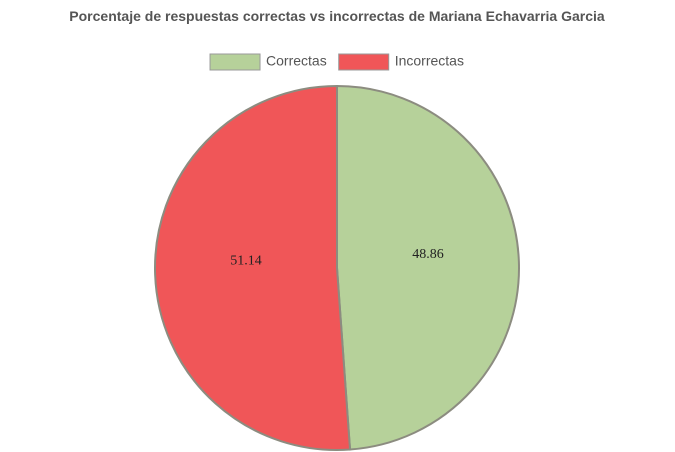  I want to click on legend-label: Correctas, so click(296, 61).